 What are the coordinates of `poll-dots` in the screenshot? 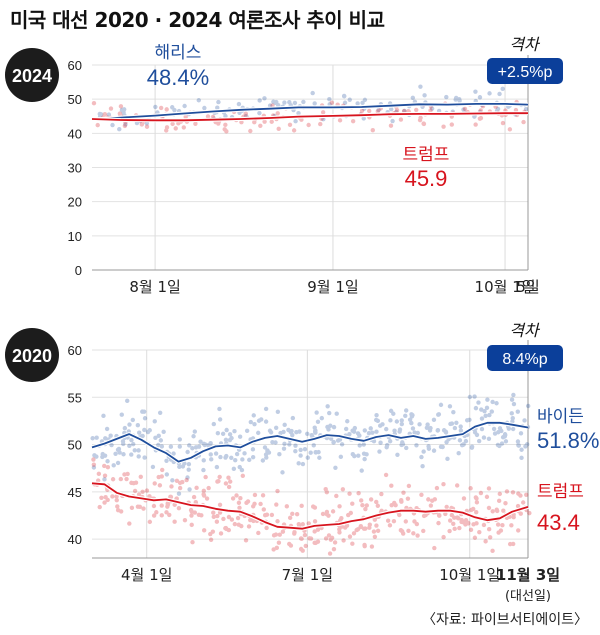 It's located at (311, 506).